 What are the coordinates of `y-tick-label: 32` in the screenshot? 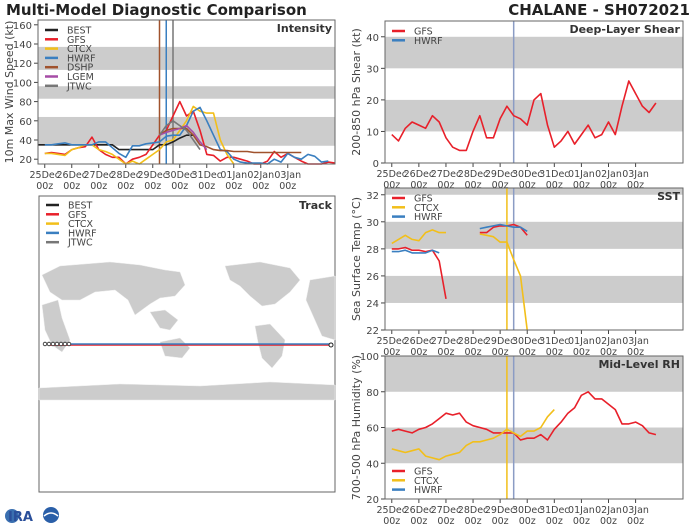 It's located at (372, 196).